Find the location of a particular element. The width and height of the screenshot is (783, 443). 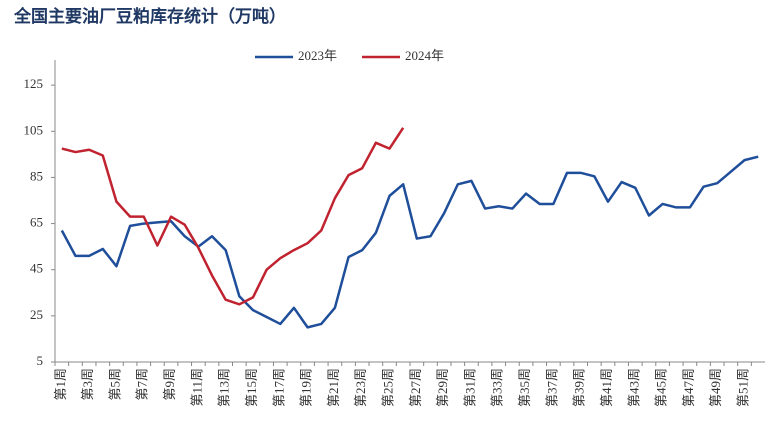

x-tick-label: 第23周 is located at coordinates (360, 387).